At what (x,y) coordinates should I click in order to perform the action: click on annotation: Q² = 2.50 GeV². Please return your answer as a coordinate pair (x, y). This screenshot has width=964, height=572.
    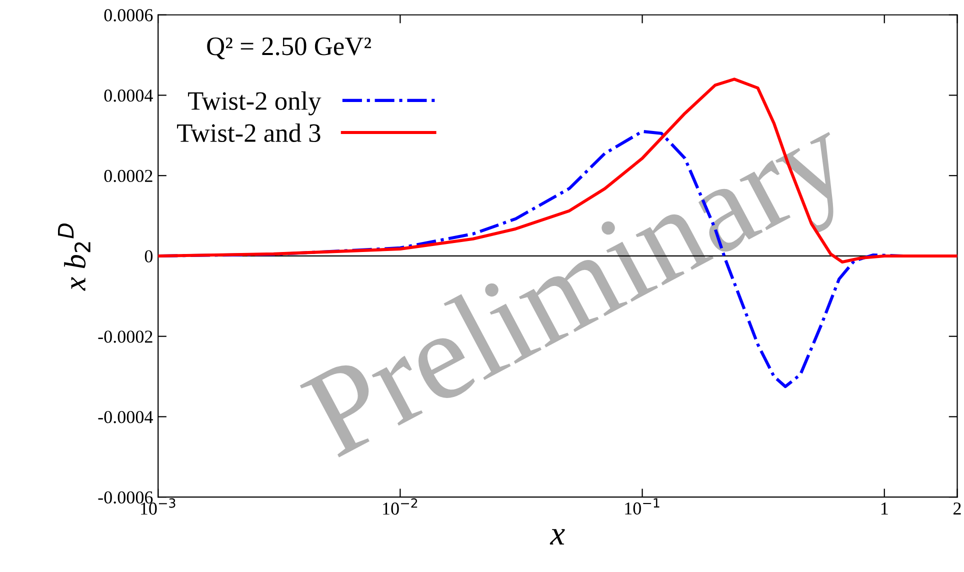
    Looking at the image, I should click on (289, 48).